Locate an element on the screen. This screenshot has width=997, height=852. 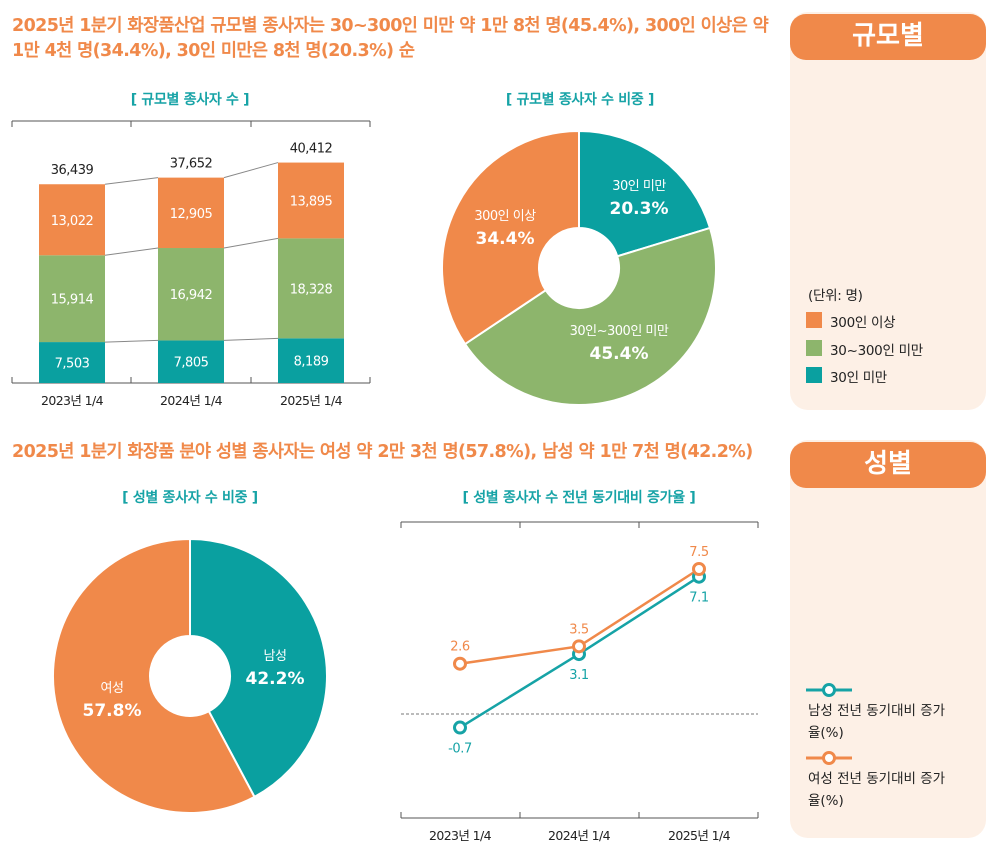
bar-value-label: 12,905 is located at coordinates (191, 214).